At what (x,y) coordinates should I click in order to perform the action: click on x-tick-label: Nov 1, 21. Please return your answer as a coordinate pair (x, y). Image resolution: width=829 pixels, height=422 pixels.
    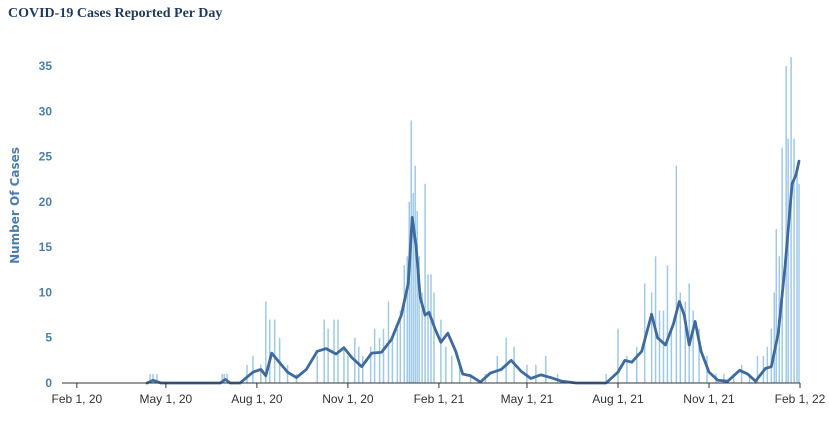
    Looking at the image, I should click on (709, 399).